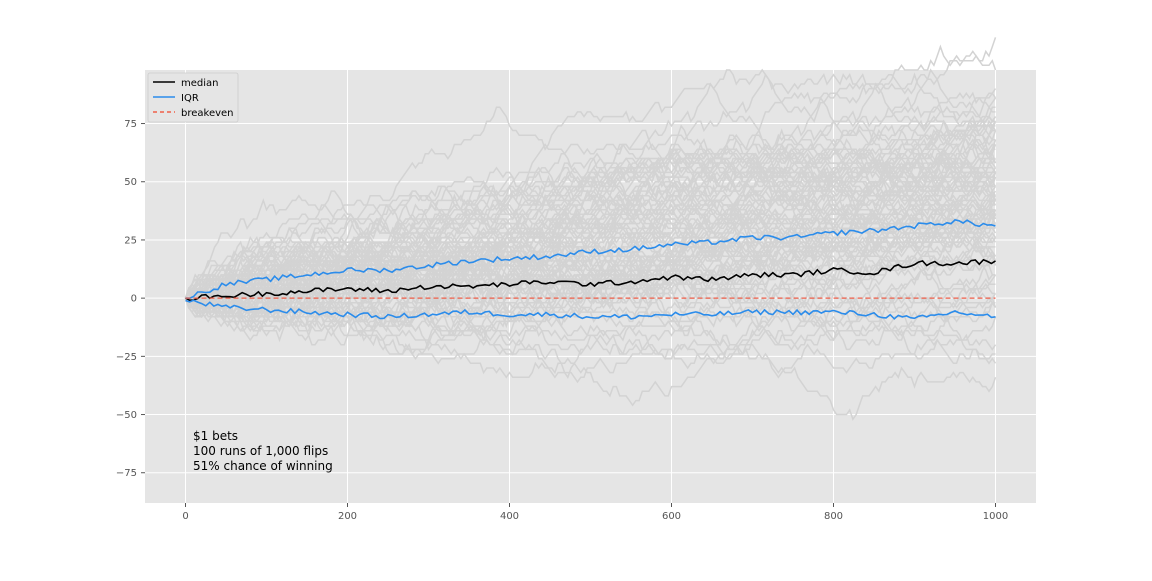  I want to click on legend-label-iqr: IQR, so click(190, 98).